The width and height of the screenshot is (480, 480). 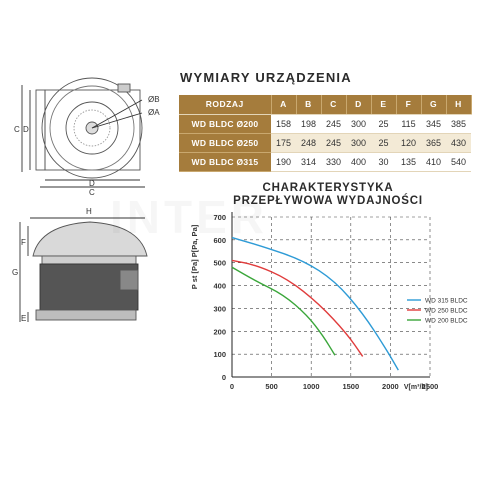 What do you see at coordinates (358, 162) in the screenshot?
I see `table-cell: 400` at bounding box center [358, 162].